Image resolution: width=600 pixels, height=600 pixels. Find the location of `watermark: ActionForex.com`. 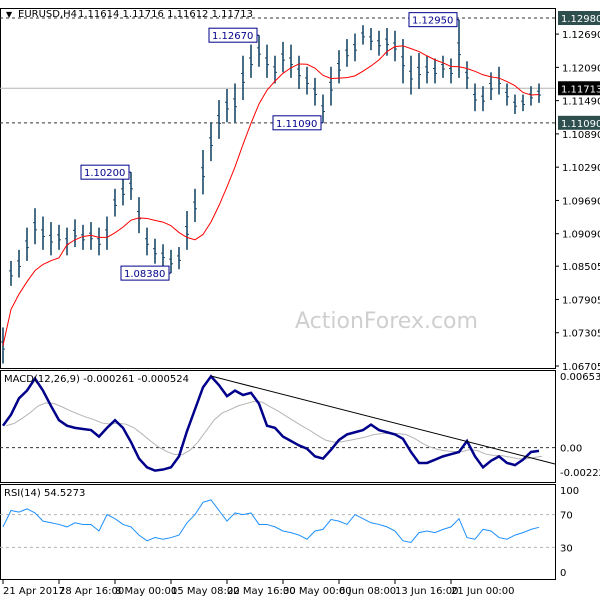

watermark: ActionForex.com is located at coordinates (386, 321).